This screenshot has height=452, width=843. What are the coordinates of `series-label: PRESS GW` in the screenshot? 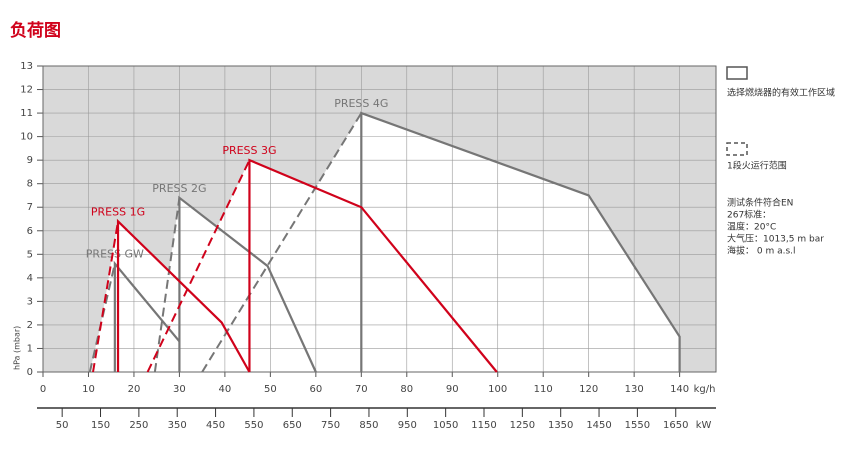 It's located at (115, 254).